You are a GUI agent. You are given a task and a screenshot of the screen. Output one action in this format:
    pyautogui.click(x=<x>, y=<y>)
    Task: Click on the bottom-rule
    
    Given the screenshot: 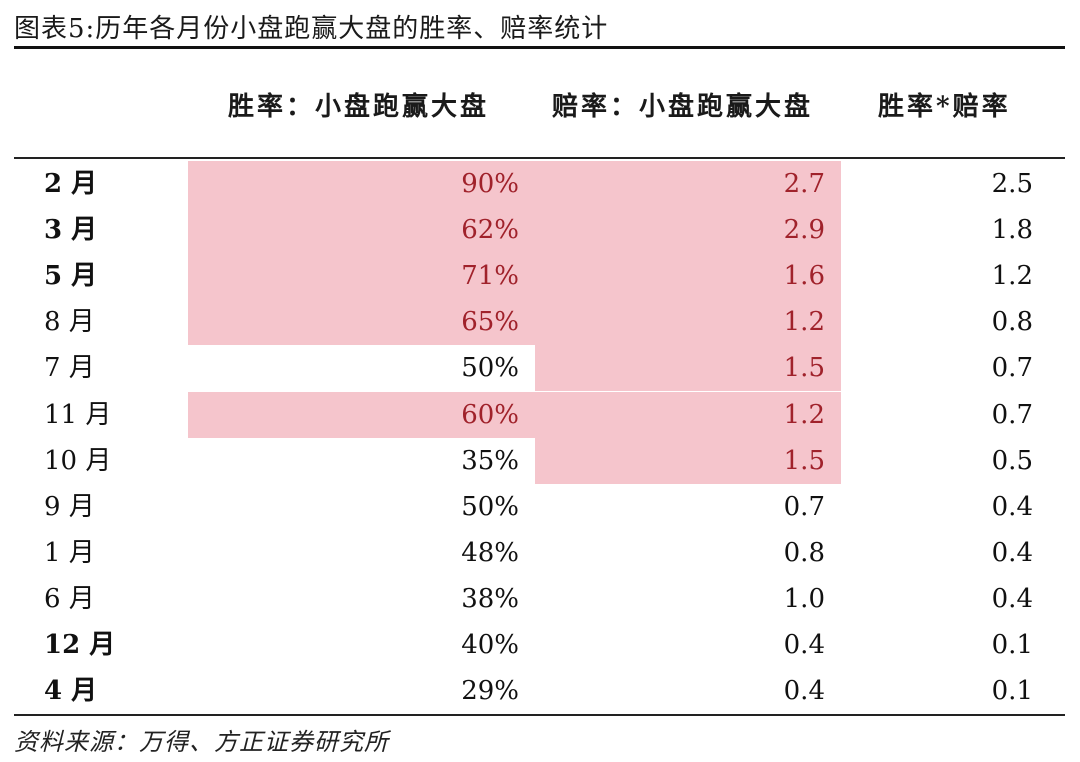 What is the action you would take?
    pyautogui.click(x=539, y=715)
    